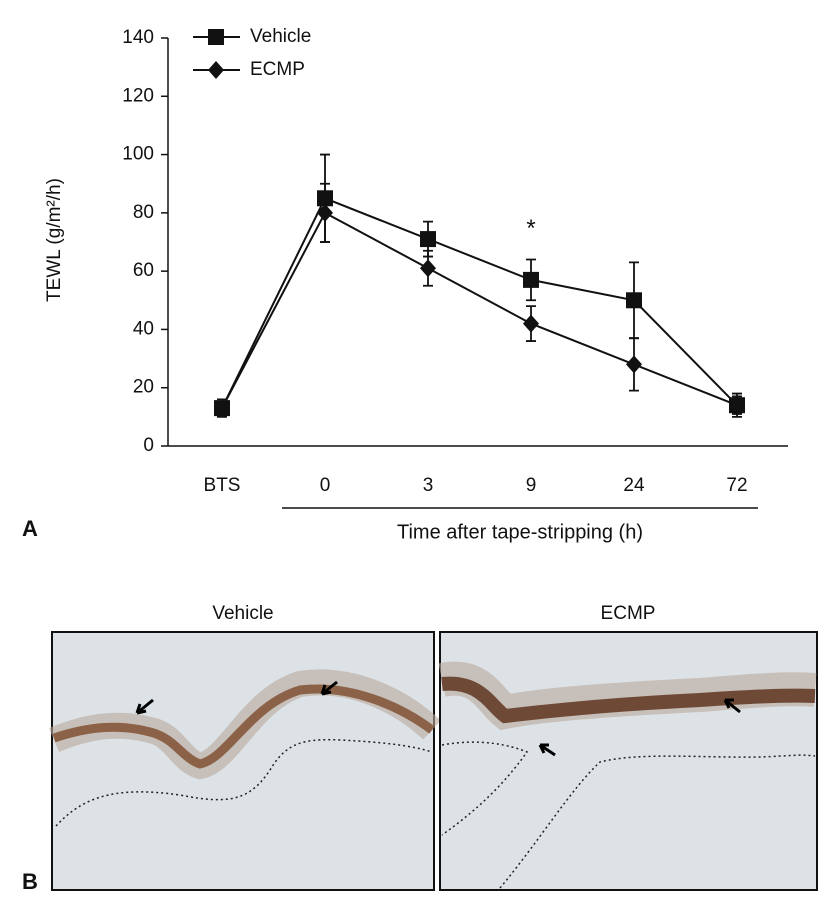 The image size is (827, 915). Describe the element at coordinates (143, 328) in the screenshot. I see `y-tick-label: 40` at that location.